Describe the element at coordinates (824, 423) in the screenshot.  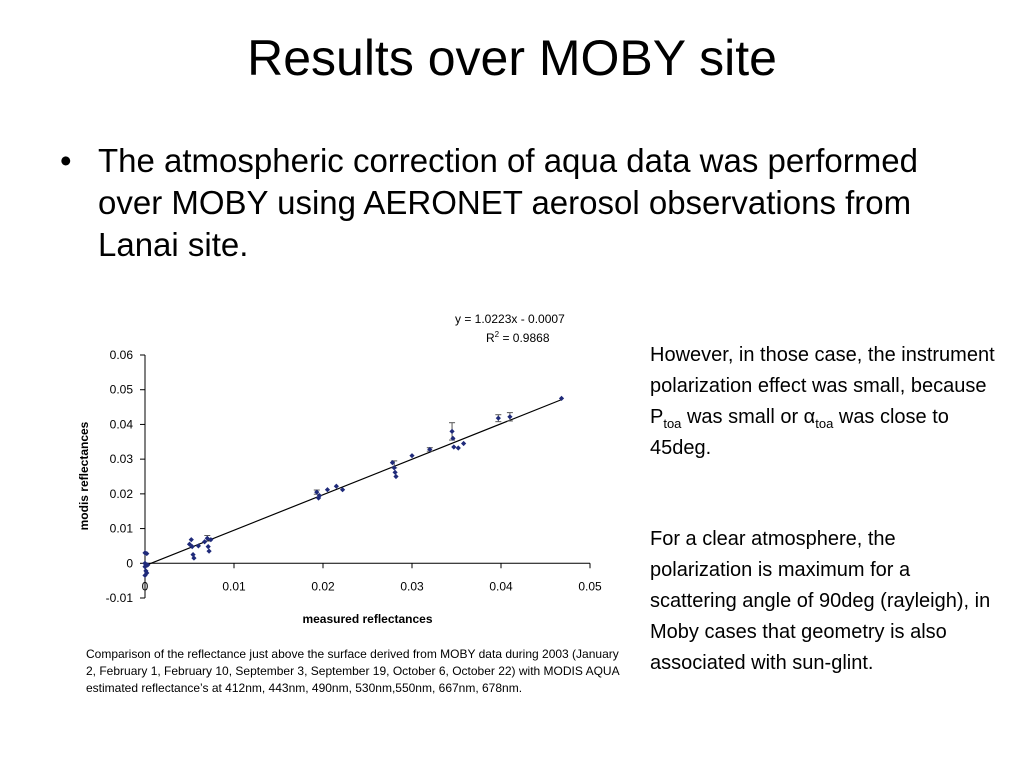
I see `side-subscript-toa-2: toa` at that location.